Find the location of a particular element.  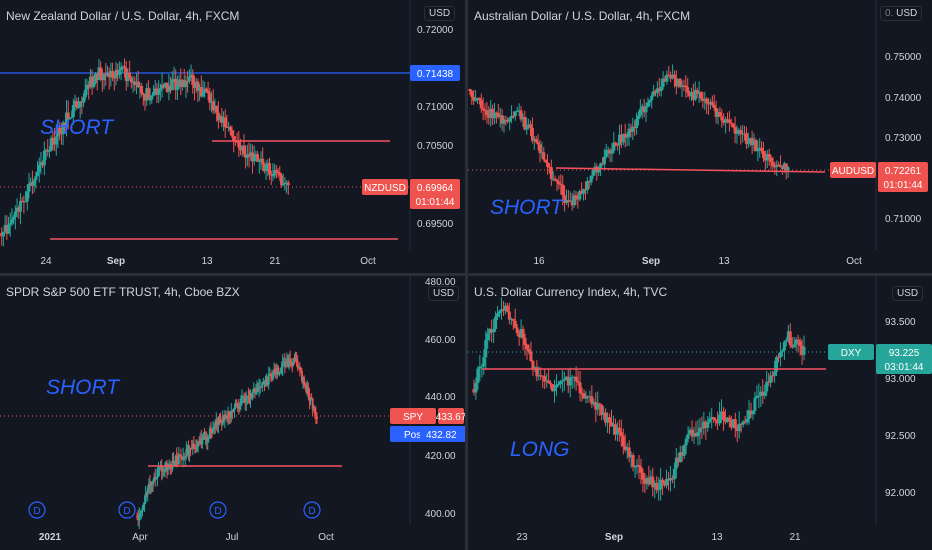

time-tick: Sep is located at coordinates (116, 261).